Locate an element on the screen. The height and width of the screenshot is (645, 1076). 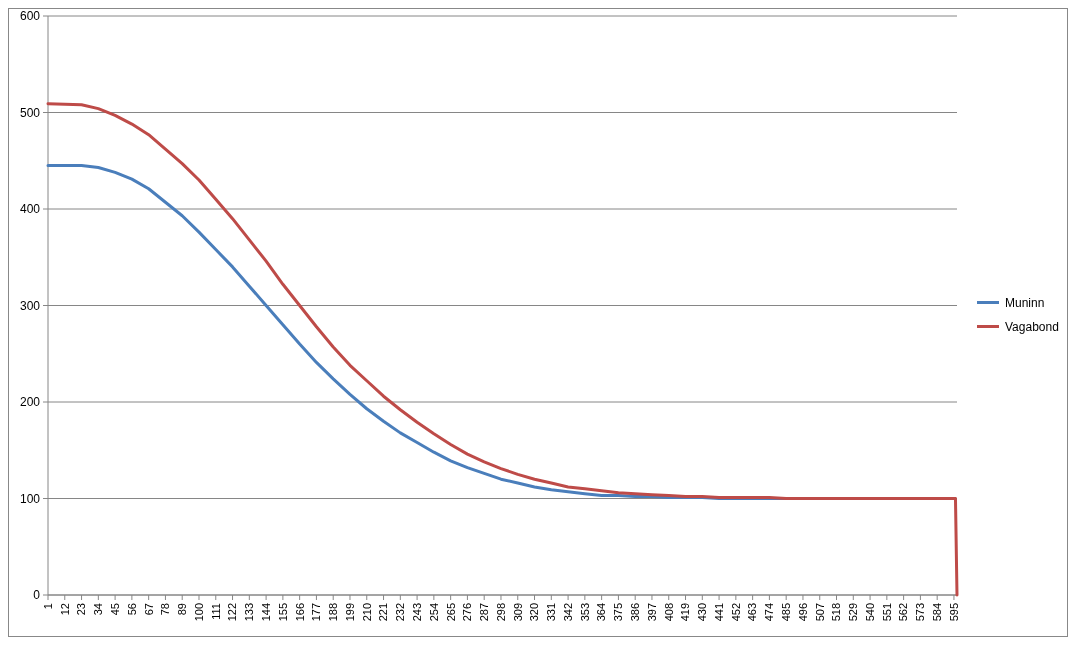
x-tick-label: 485 is located at coordinates (786, 612).